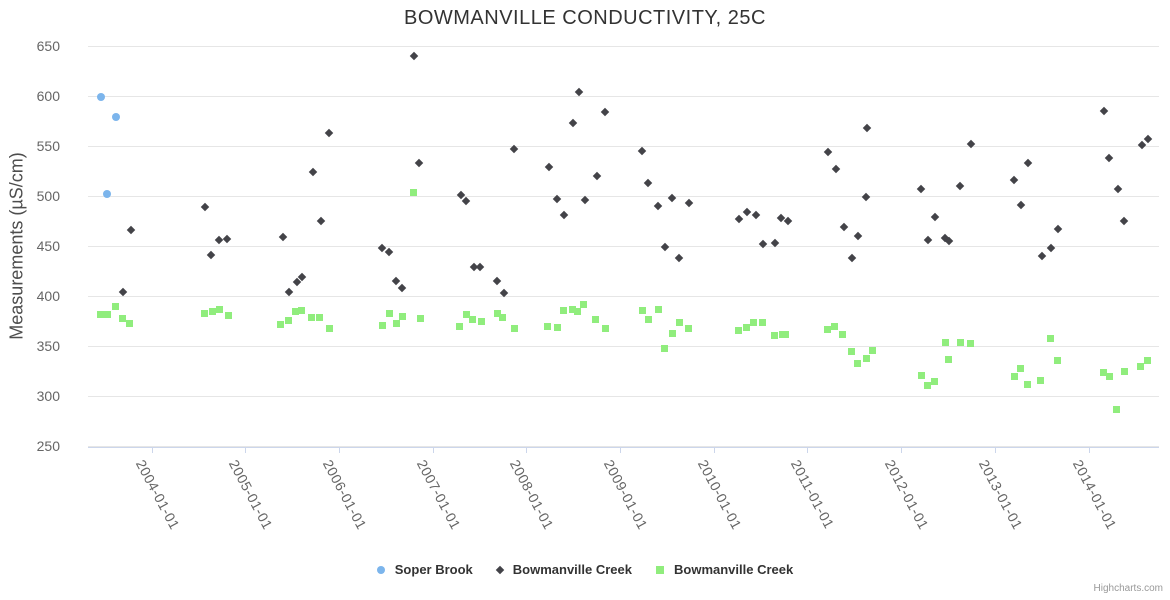  I want to click on legend-item-soper-brook: Soper Brook, so click(424, 569).